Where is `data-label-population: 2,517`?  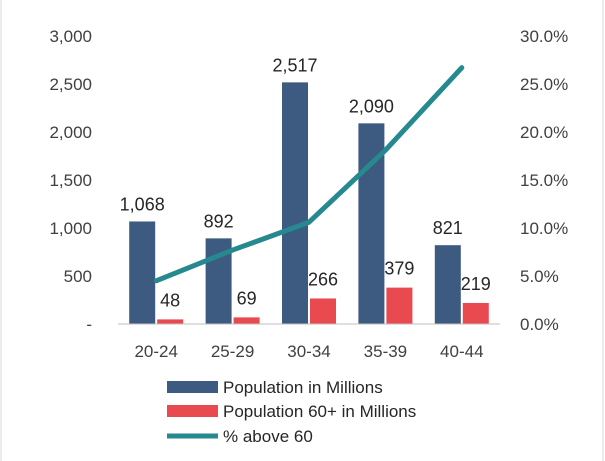
data-label-population: 2,517 is located at coordinates (294, 65).